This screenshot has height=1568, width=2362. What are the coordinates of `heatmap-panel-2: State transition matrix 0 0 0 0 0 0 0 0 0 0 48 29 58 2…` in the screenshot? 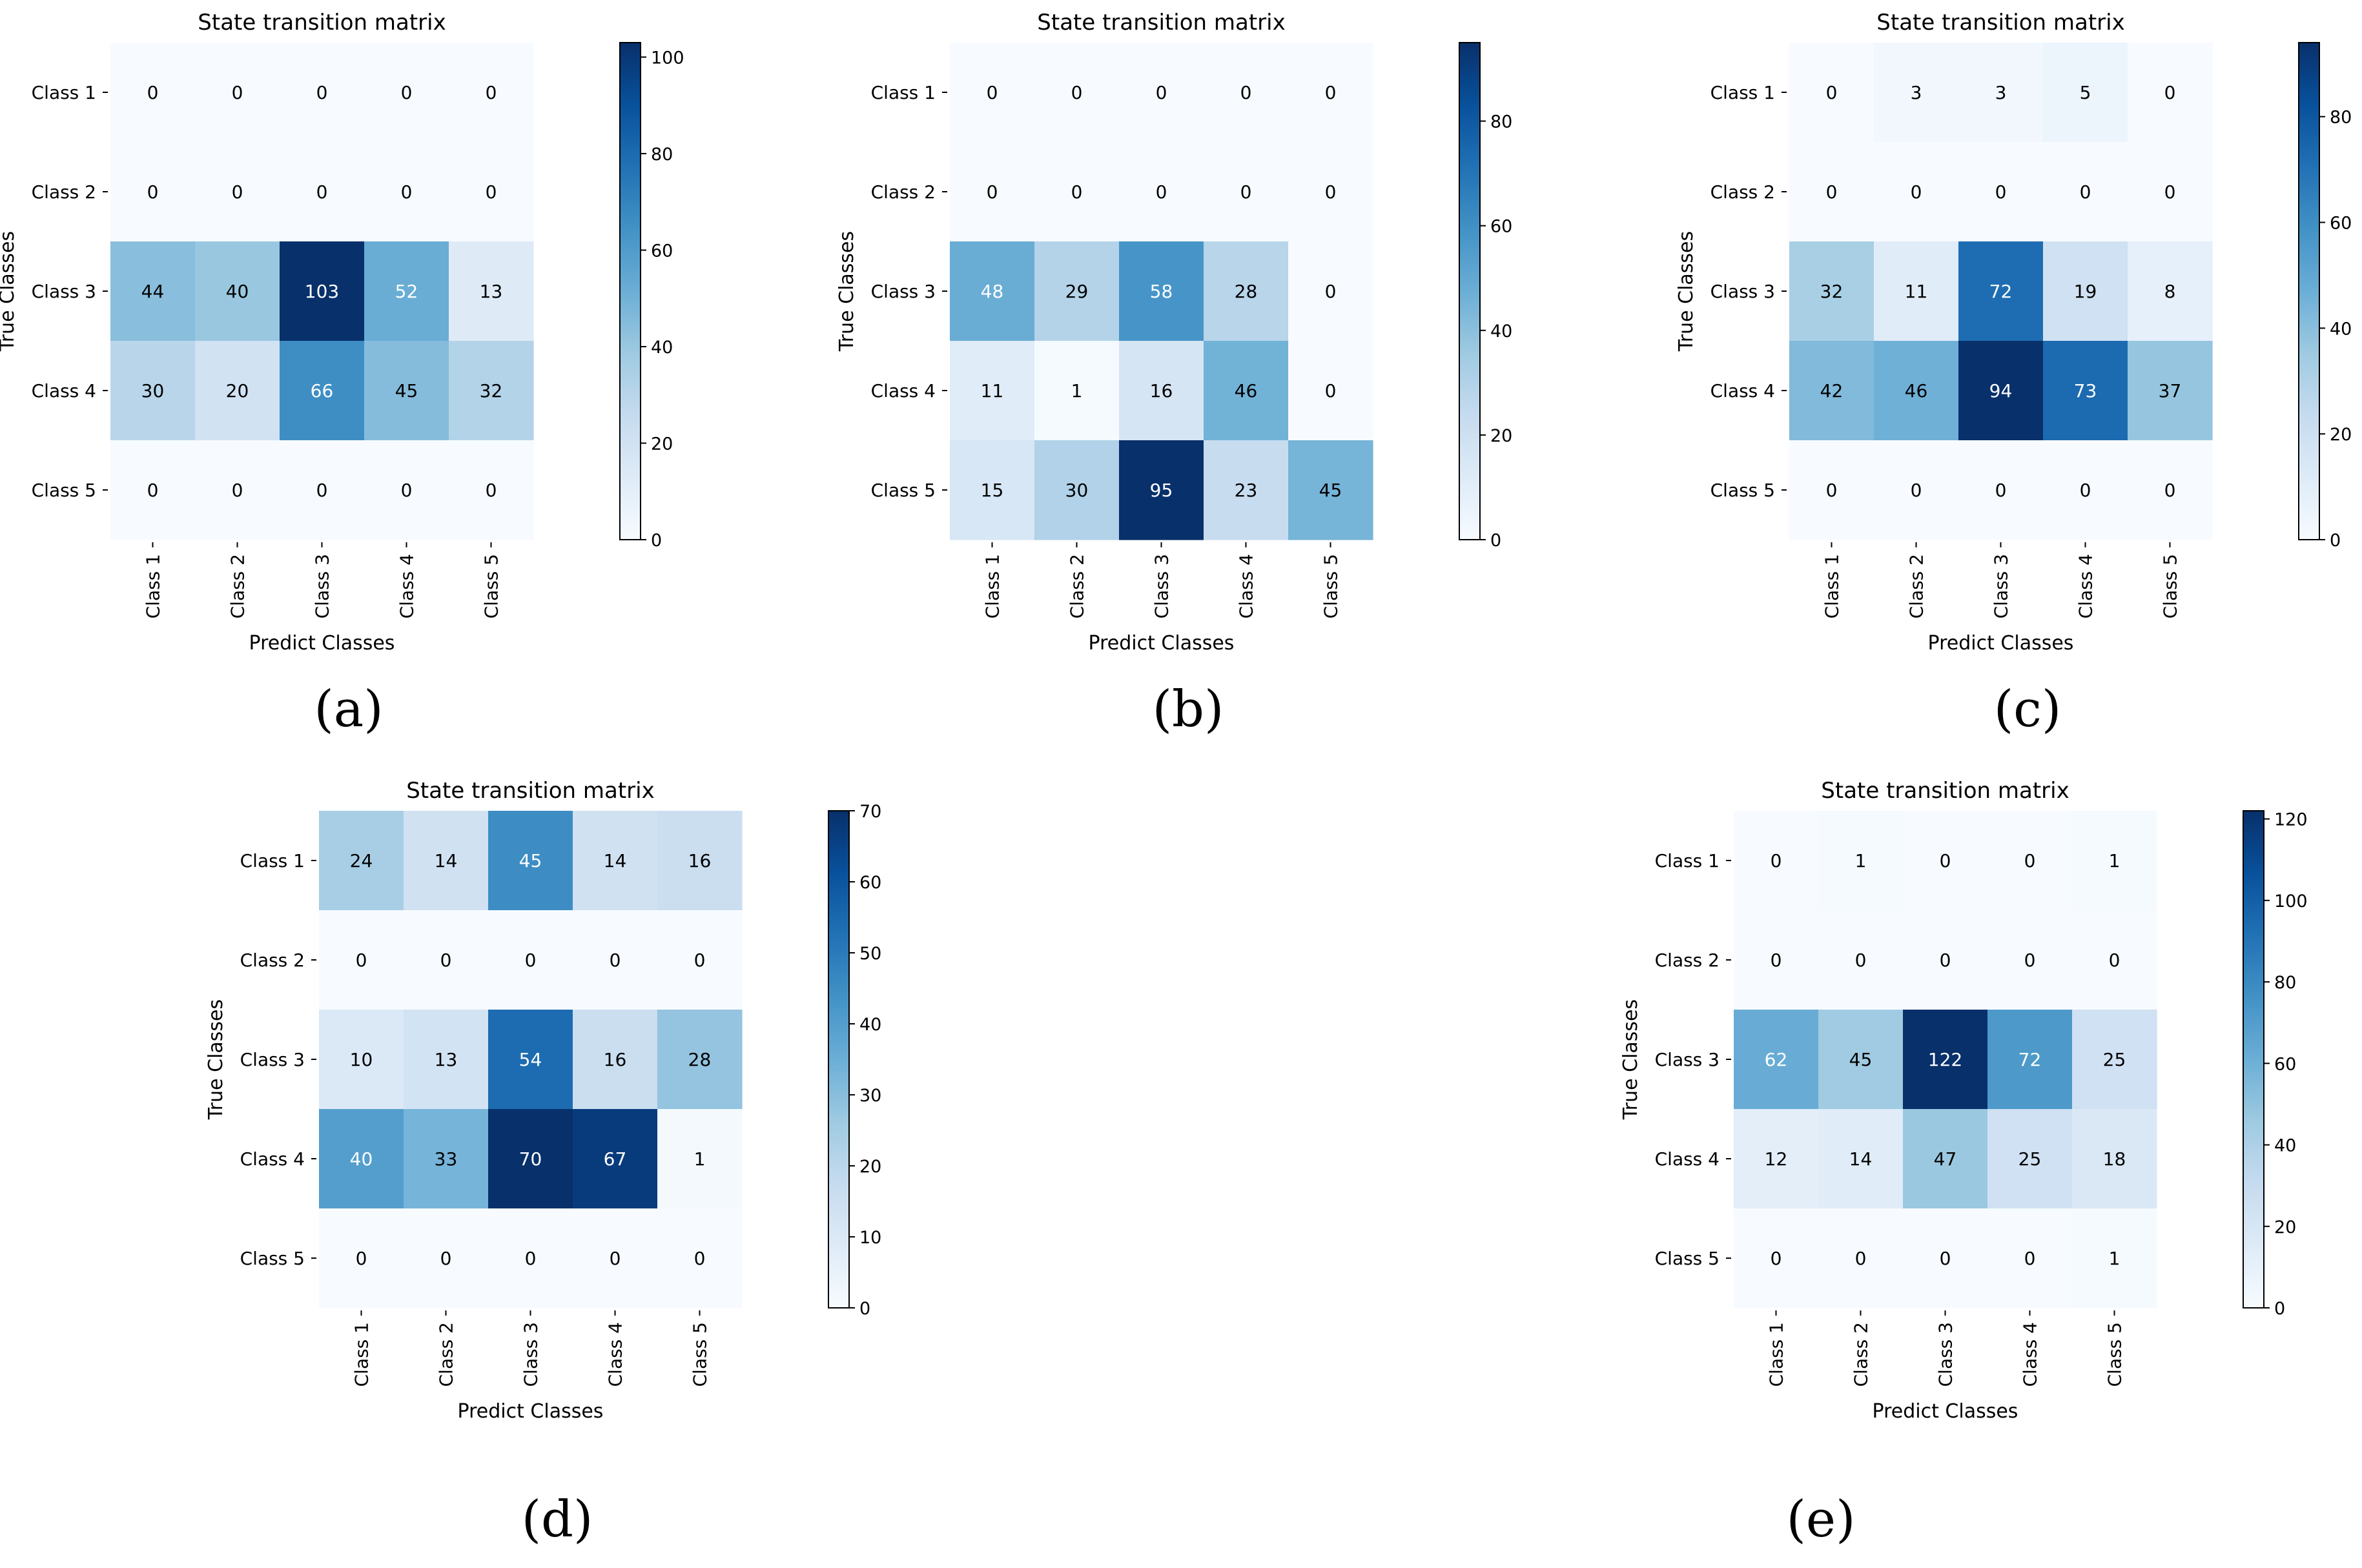 It's located at (1174, 374).